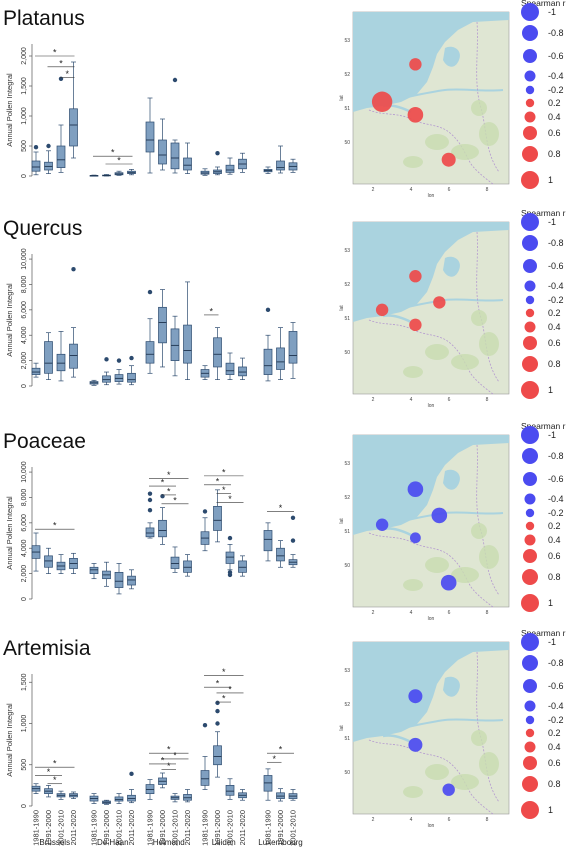  What do you see at coordinates (451, 686) in the screenshot?
I see `lake` at bounding box center [451, 686].